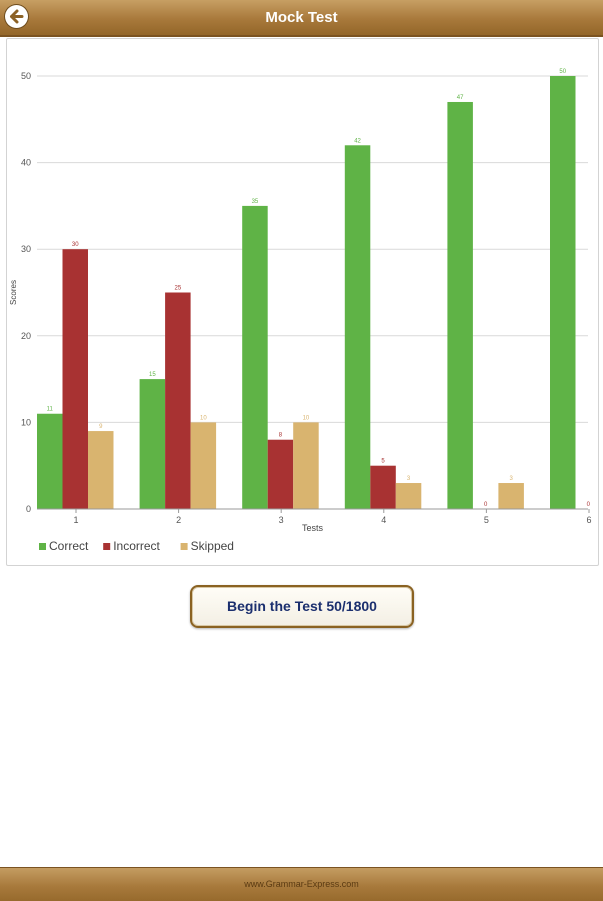 The image size is (603, 901). What do you see at coordinates (281, 520) in the screenshot?
I see `x-tick-label: 3` at bounding box center [281, 520].